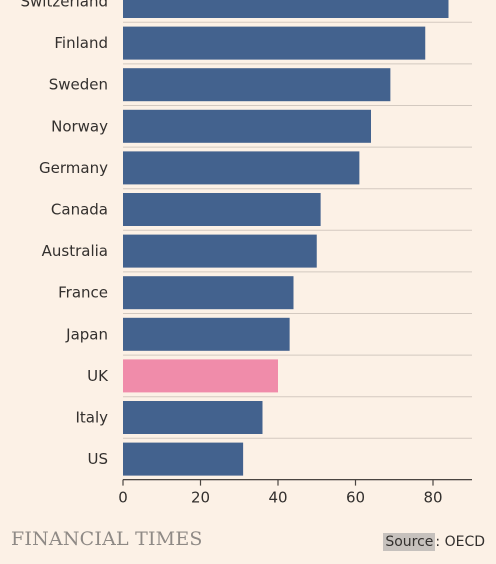  What do you see at coordinates (247, 126) in the screenshot?
I see `bar-norway` at bounding box center [247, 126].